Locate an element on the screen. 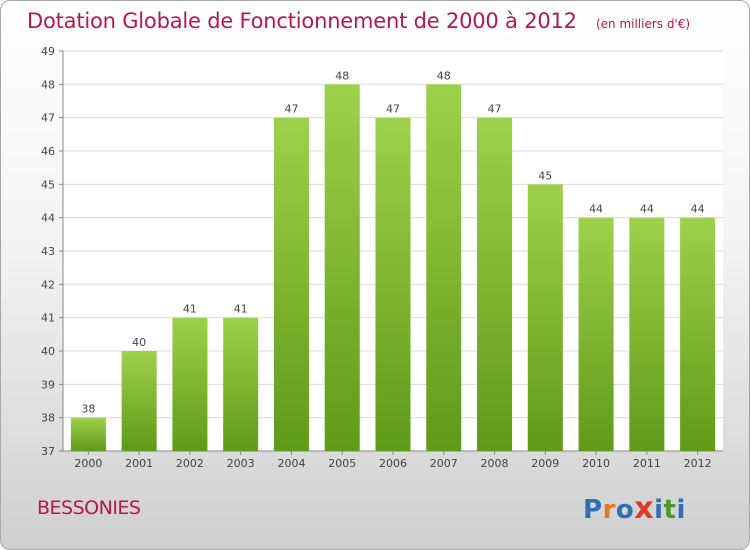  y-tick-label: 47 is located at coordinates (48, 118).